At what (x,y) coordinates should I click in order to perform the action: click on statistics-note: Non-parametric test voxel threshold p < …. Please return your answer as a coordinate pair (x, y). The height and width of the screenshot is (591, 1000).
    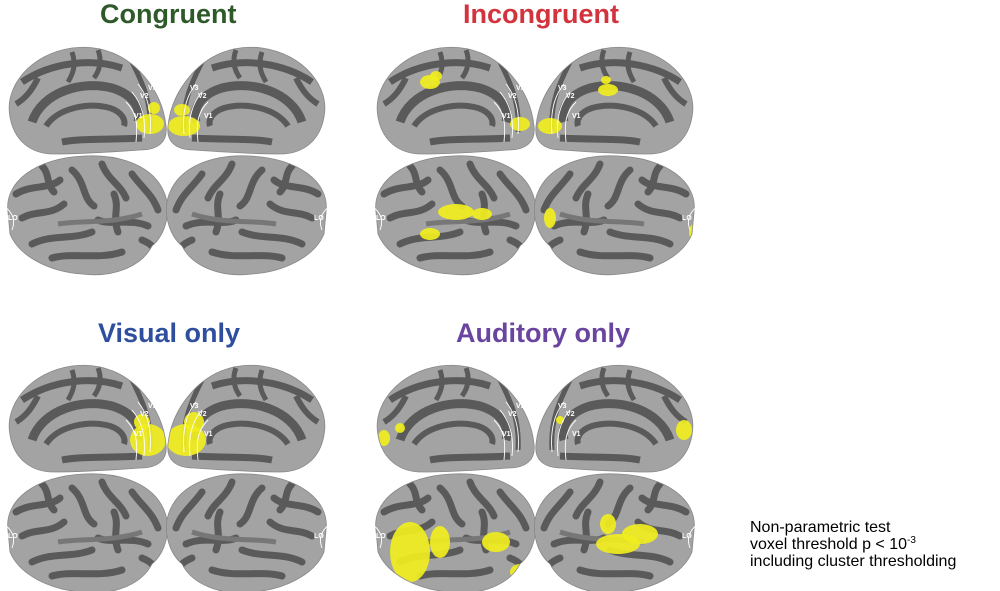
    Looking at the image, I should click on (853, 544).